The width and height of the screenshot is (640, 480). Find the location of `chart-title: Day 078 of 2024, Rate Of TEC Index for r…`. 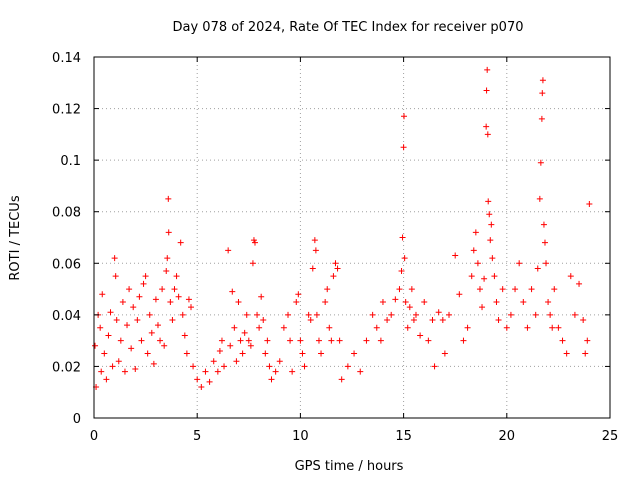

chart-title: Day 078 of 2024, Rate Of TEC Index for r… is located at coordinates (348, 27).